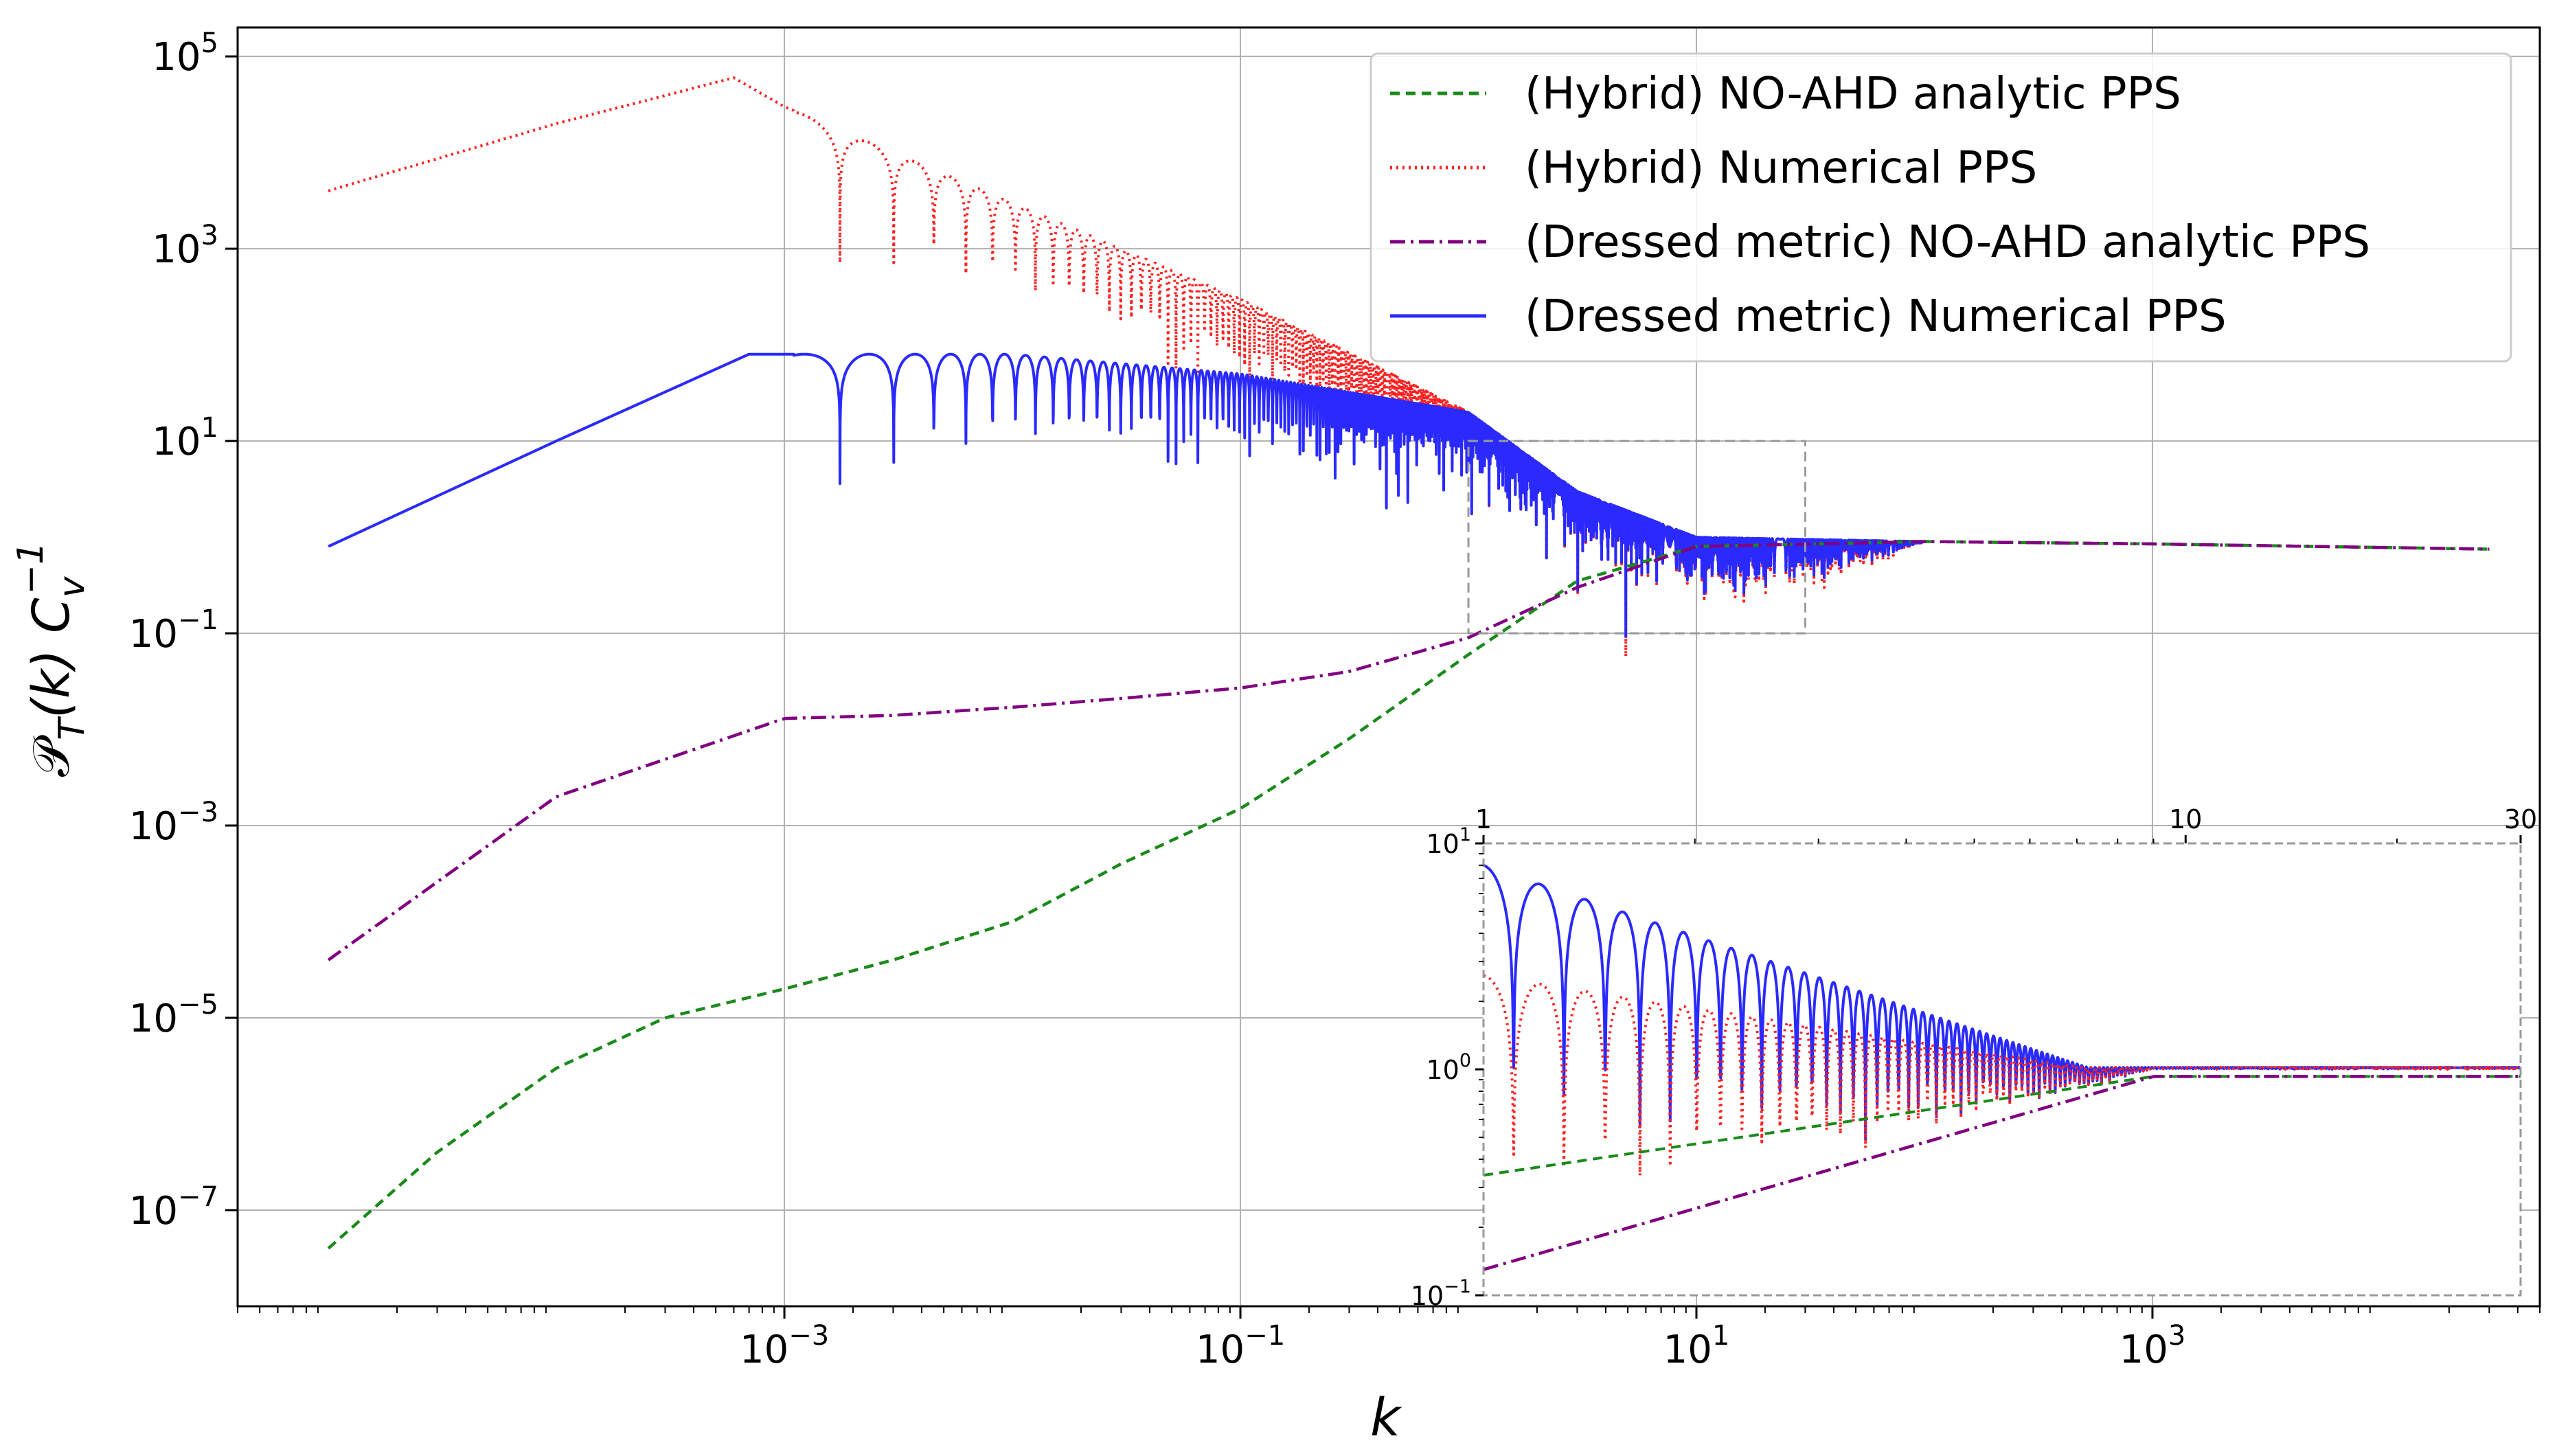 This screenshot has height=1456, width=2557. I want to click on y-axis-label: 𝒫T(k) Cv−1, so click(51, 659).